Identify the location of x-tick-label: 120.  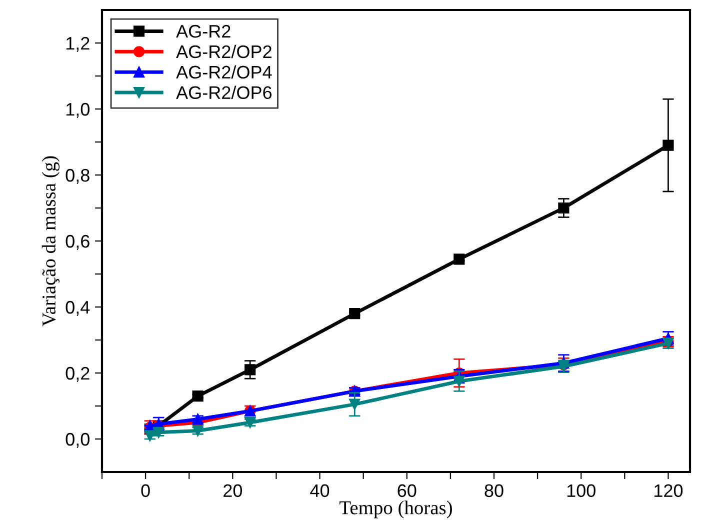
(668, 491).